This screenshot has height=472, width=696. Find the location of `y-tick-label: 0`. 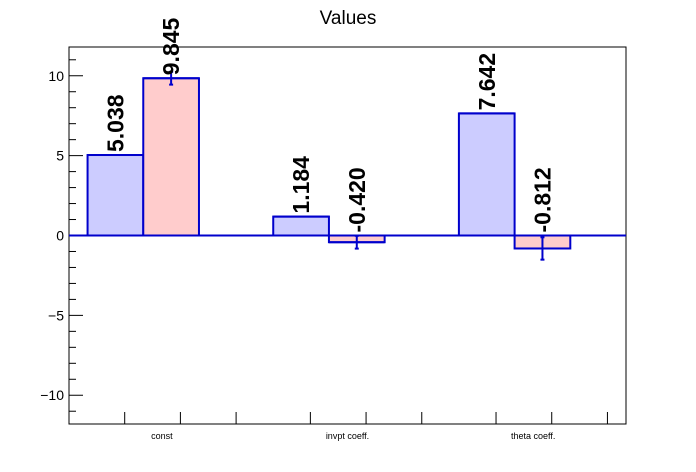

y-tick-label: 0 is located at coordinates (60, 236).